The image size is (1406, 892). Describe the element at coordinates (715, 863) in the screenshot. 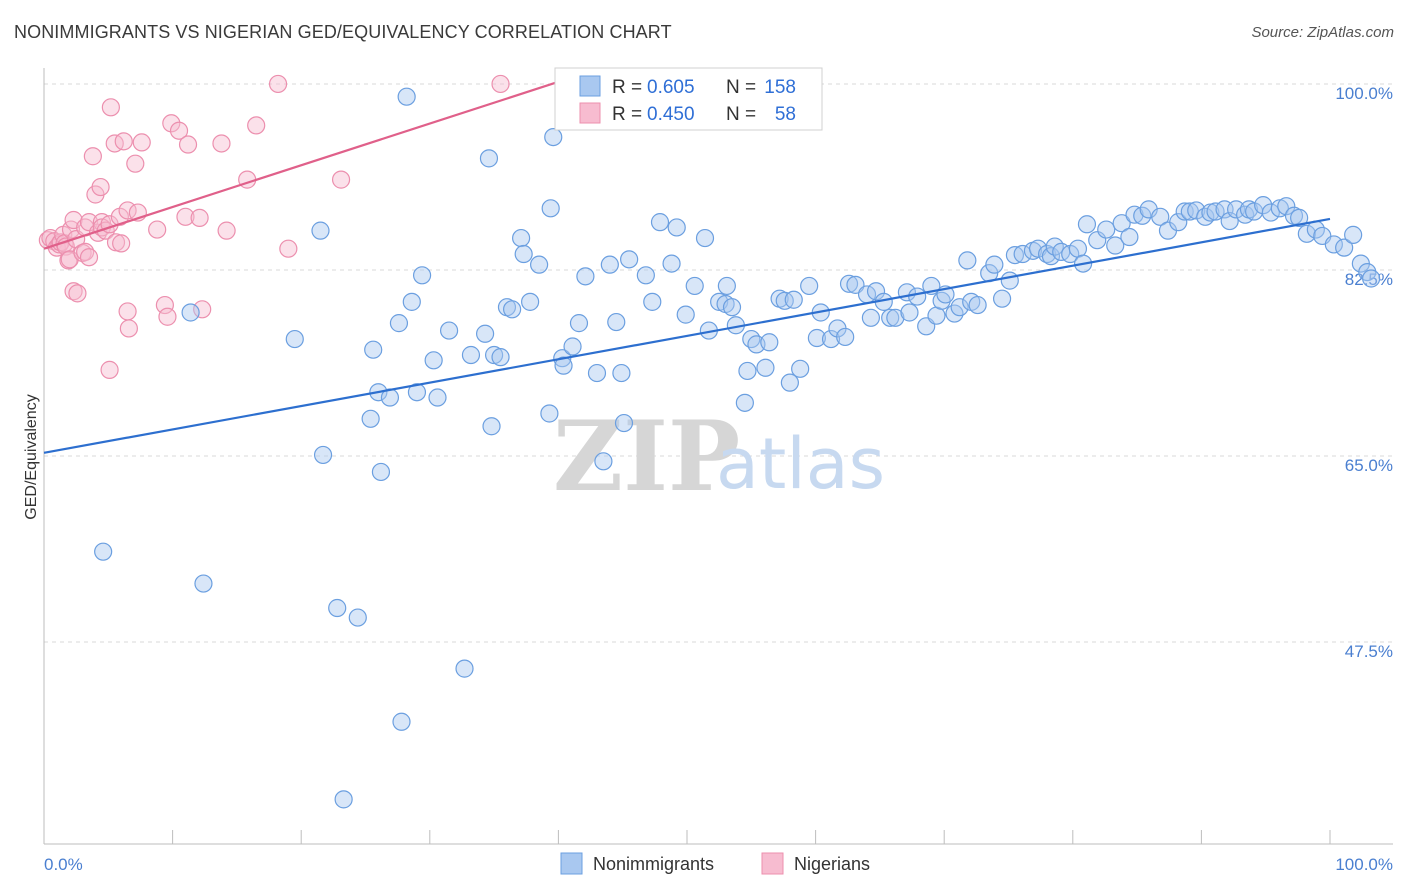

I see `legend-series: Nonimmigrants Nigerians` at that location.